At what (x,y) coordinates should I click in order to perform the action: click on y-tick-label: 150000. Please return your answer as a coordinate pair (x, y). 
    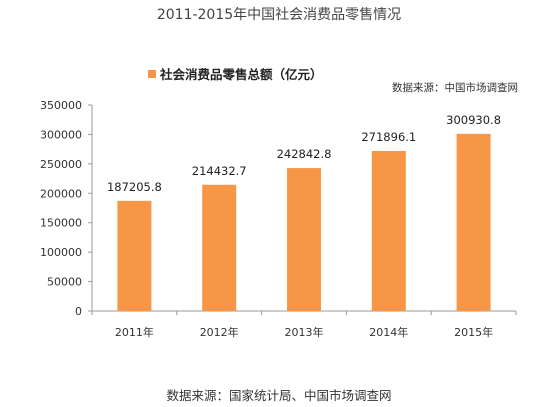
    Looking at the image, I should click on (61, 223).